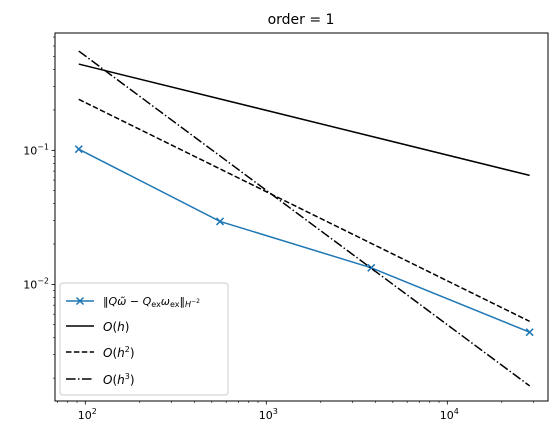  What do you see at coordinates (449, 414) in the screenshot?
I see `x-tick-label-2: 10⁴` at bounding box center [449, 414].